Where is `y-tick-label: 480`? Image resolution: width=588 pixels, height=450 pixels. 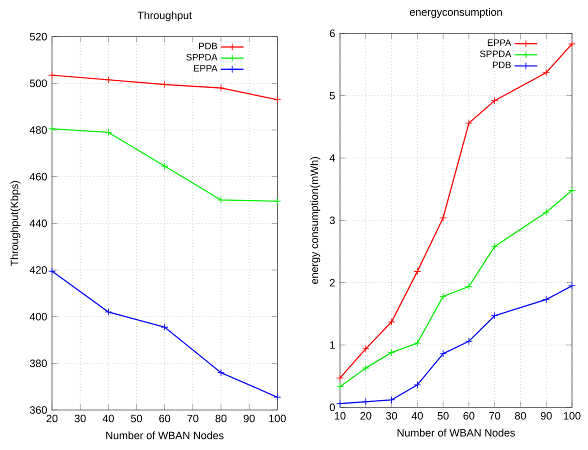
y-tick-label: 480 is located at coordinates (38, 130).